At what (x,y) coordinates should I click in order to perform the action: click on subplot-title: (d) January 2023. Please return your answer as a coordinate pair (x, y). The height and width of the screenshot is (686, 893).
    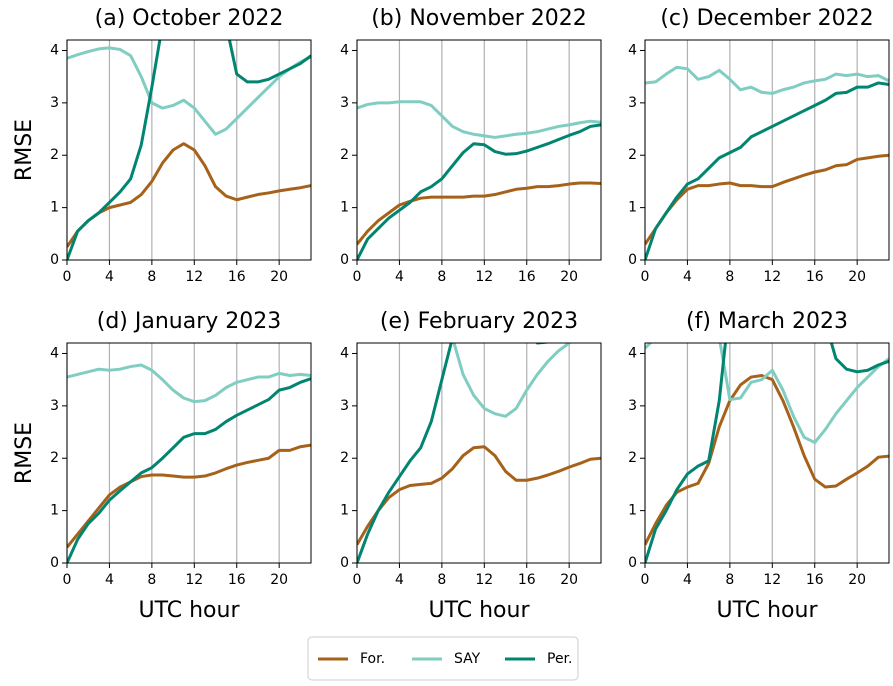
    Looking at the image, I should click on (189, 321).